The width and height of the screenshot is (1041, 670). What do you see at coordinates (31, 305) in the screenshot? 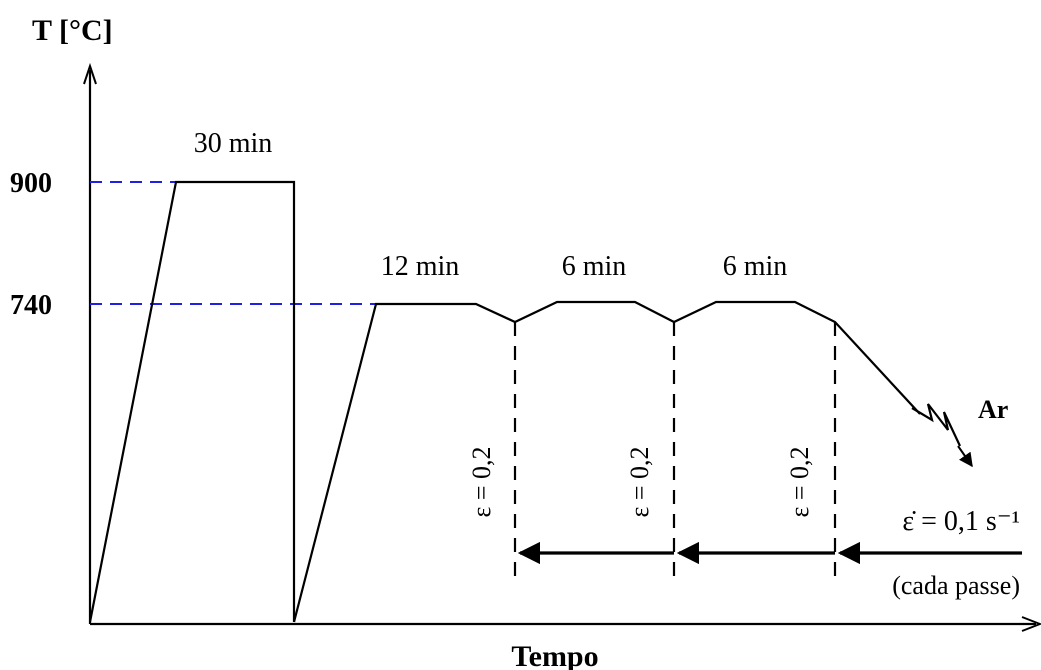
I see `y-tick-740: 740` at bounding box center [31, 305].